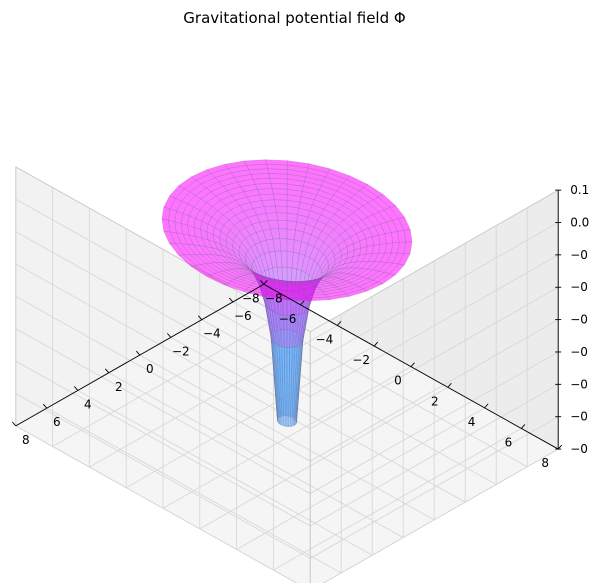  What do you see at coordinates (119, 387) in the screenshot?
I see `y-tick-label-5: 2` at bounding box center [119, 387].